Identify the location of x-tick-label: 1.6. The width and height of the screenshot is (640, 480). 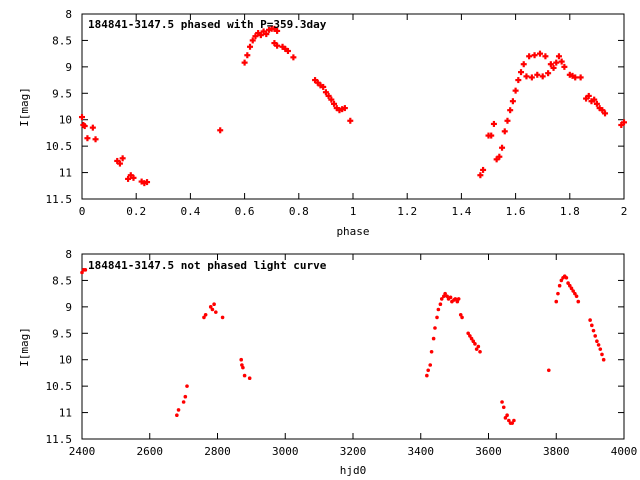
(516, 211).